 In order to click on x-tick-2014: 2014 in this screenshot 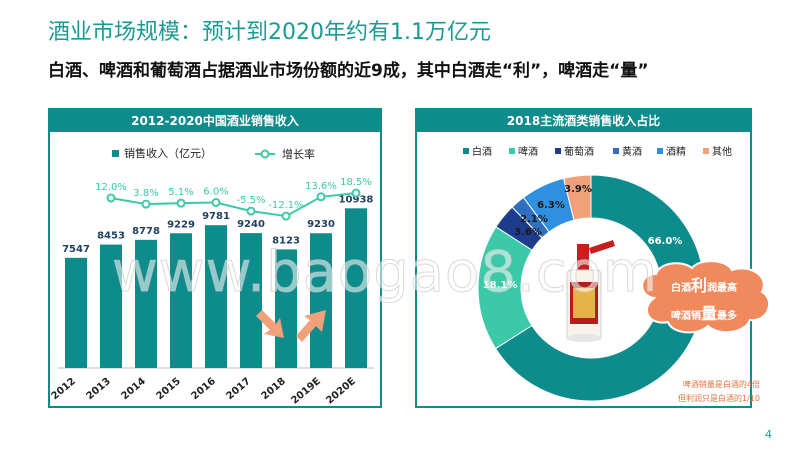, I will do `click(134, 389)`.